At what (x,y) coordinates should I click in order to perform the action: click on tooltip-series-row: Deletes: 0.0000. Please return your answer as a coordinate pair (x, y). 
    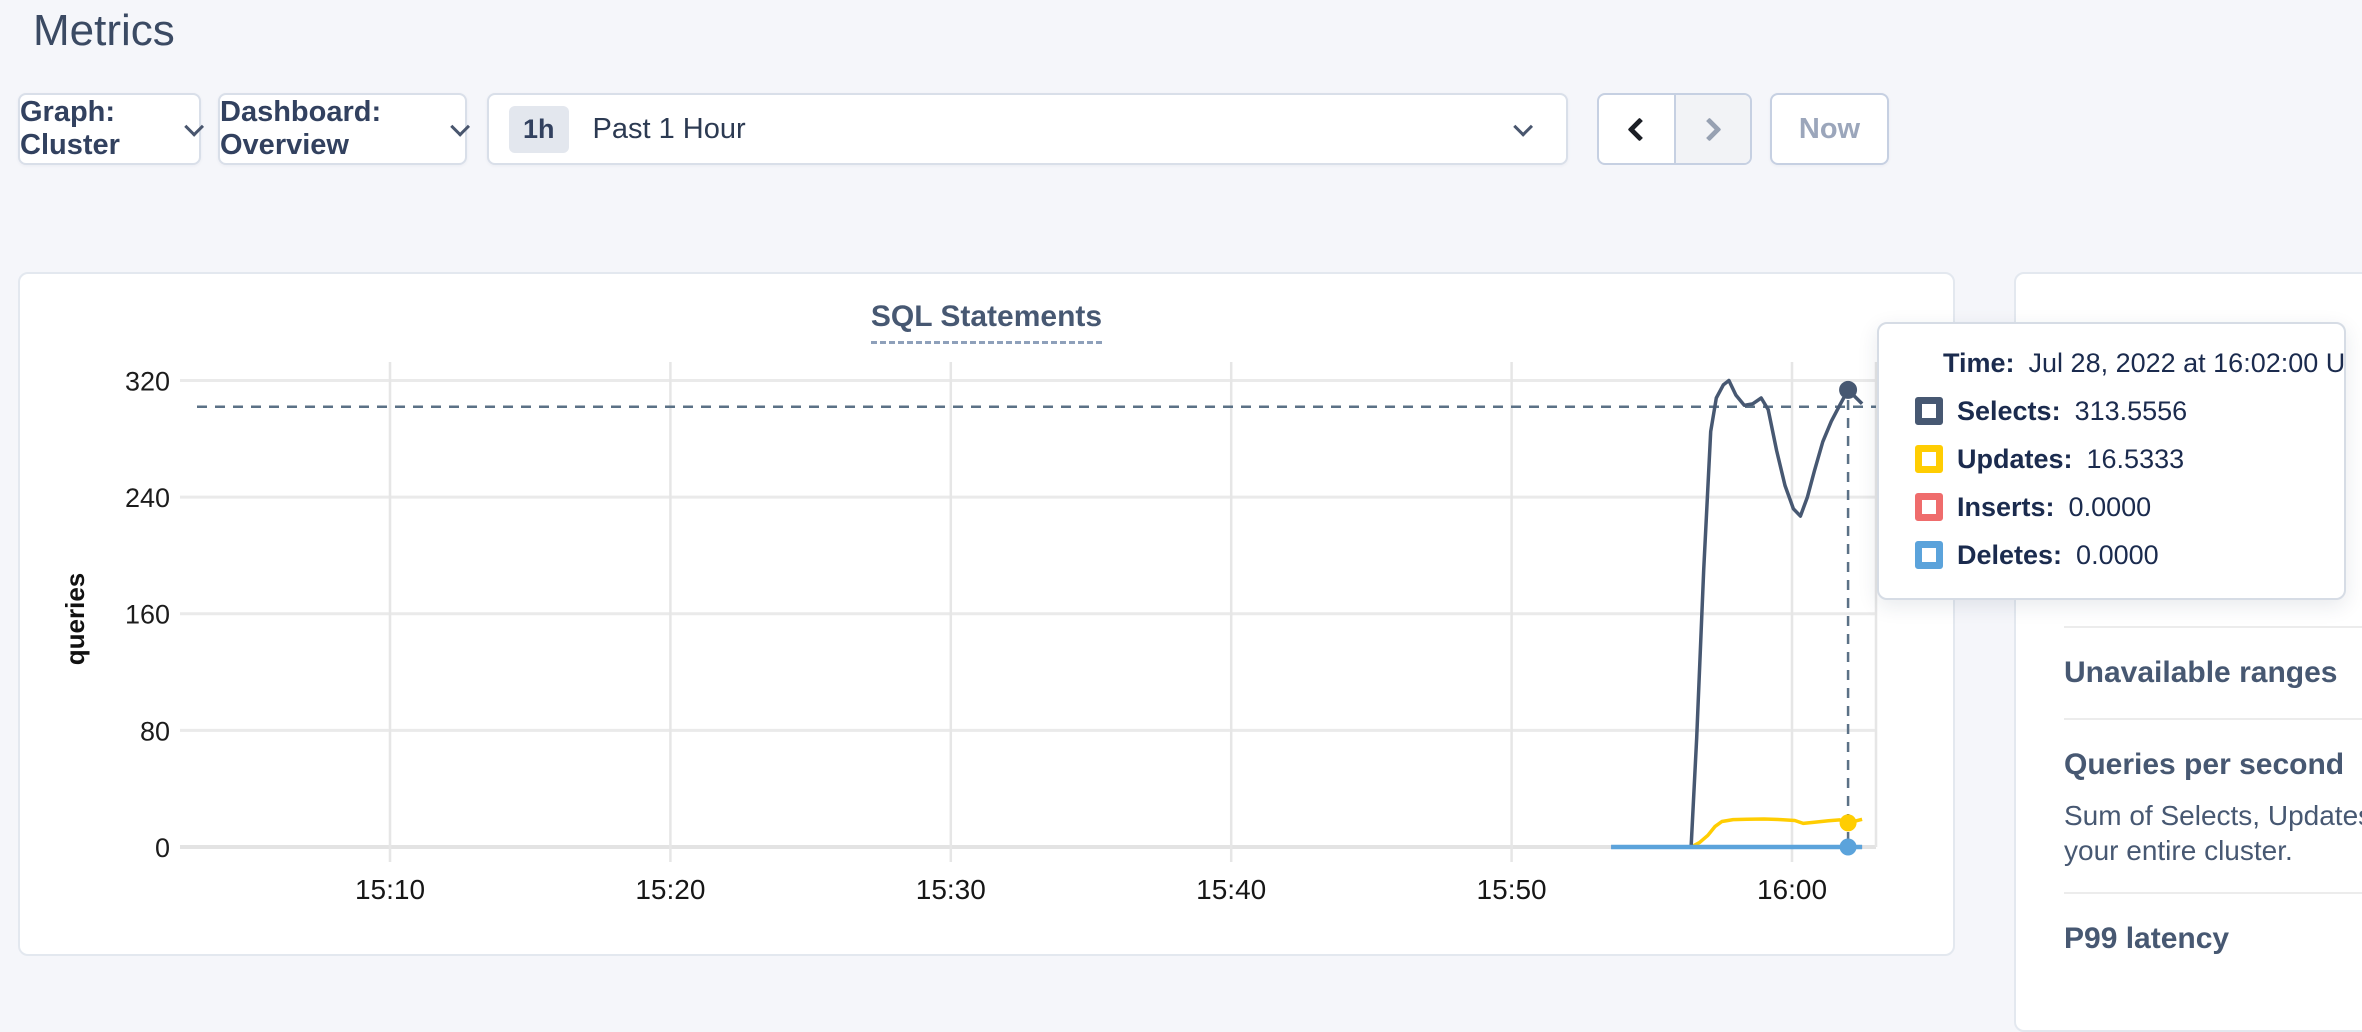
    Looking at the image, I should click on (2129, 555).